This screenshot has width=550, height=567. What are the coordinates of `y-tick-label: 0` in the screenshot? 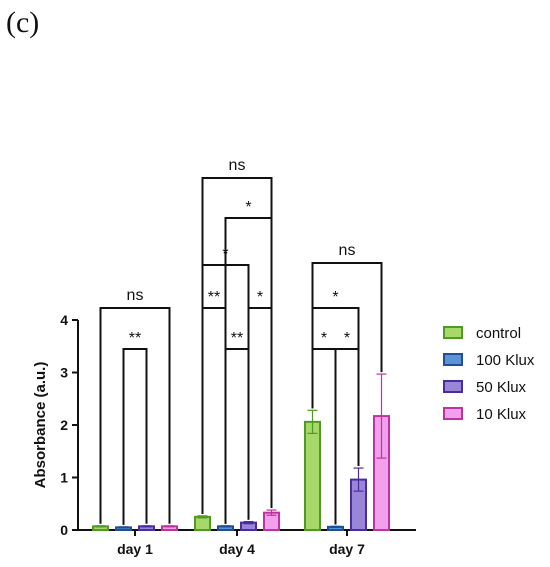 It's located at (64, 530).